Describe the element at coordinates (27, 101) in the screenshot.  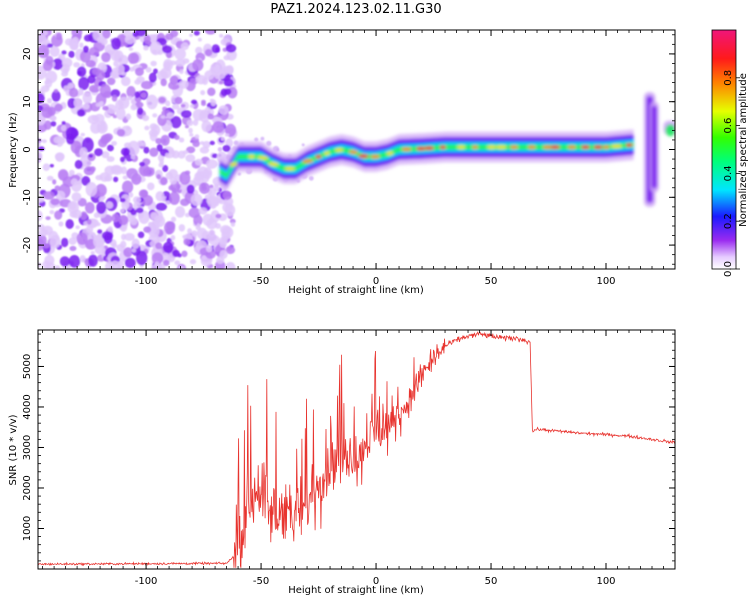
I see `y-tick-label: 10` at that location.